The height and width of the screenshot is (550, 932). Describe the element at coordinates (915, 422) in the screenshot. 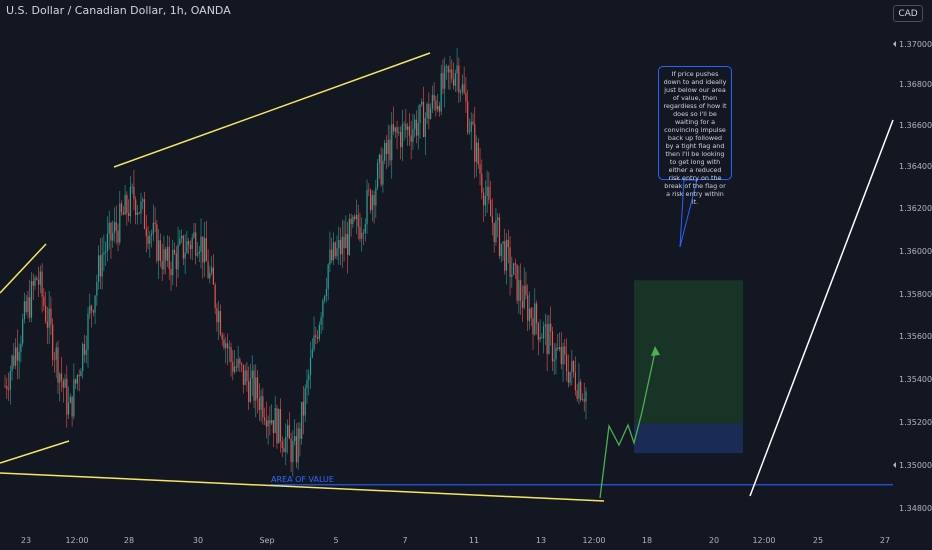

I see `y-tick-label: 1.35200` at that location.